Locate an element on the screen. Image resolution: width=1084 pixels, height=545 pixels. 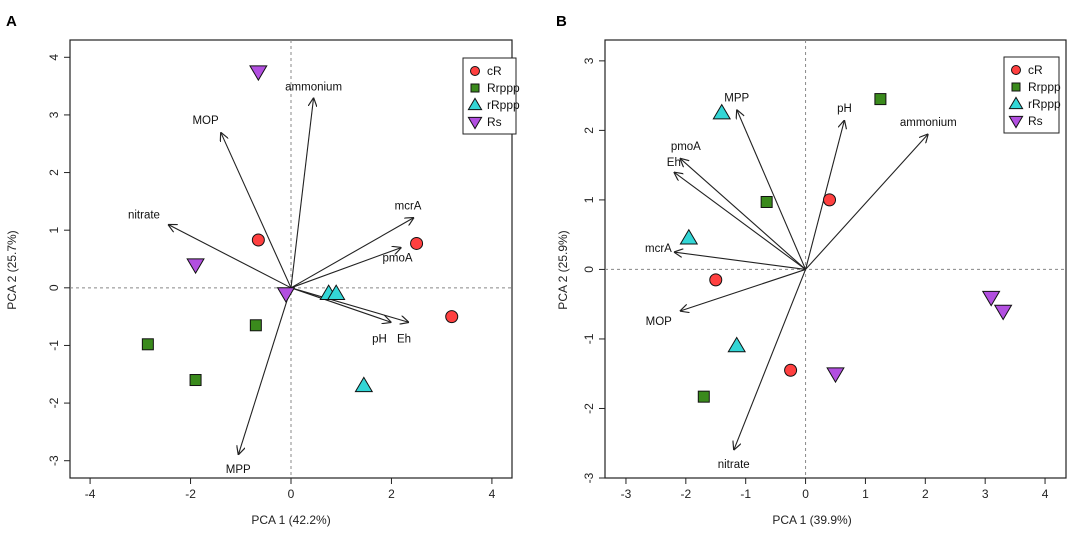
panel-a-legend-label-rs: Rs is located at coordinates (494, 122).